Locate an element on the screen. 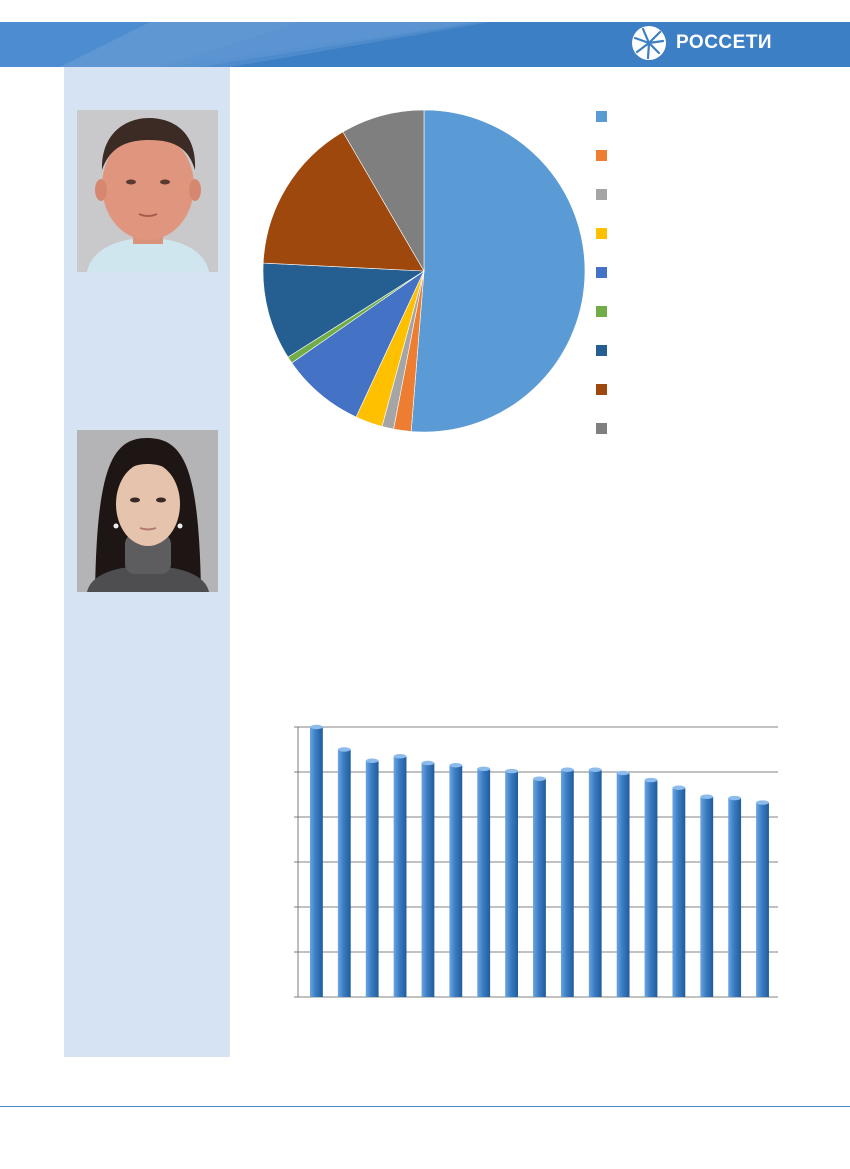 This screenshot has width=850, height=1169. pie-chart-svg is located at coordinates (434, 271).